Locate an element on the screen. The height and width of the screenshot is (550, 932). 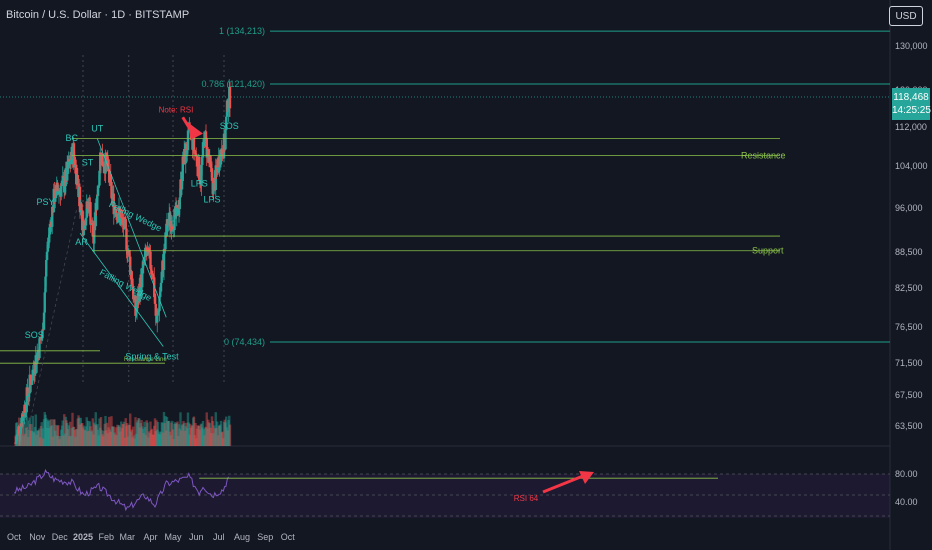
x-tick-label: Jul is located at coordinates (219, 537).